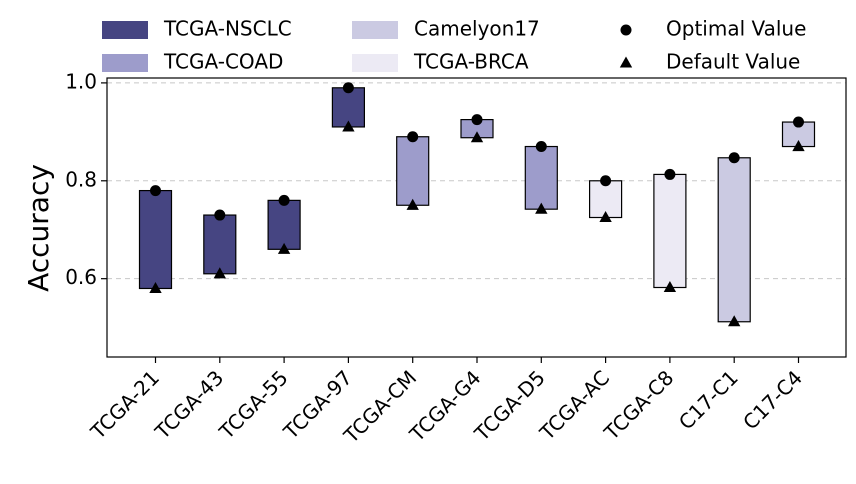 The width and height of the screenshot is (856, 484). I want to click on x-tick-label: TCGA-43, so click(189, 405).